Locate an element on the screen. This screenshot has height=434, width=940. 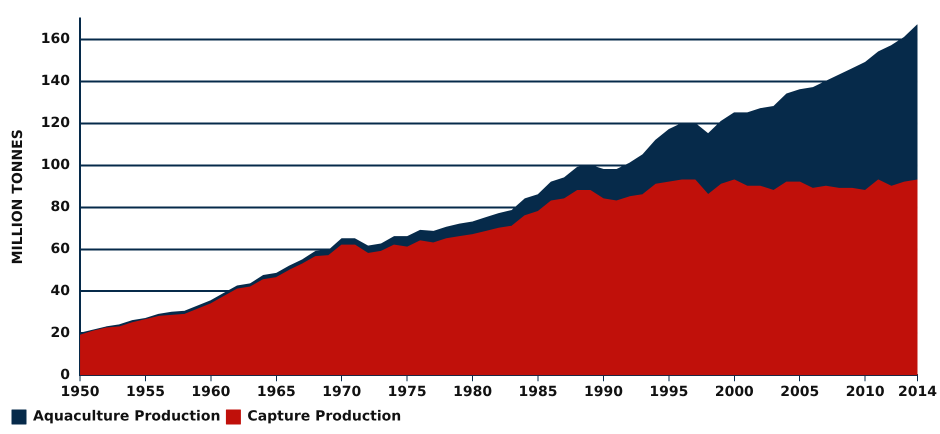
x-tick-label: 2014 is located at coordinates (918, 392).